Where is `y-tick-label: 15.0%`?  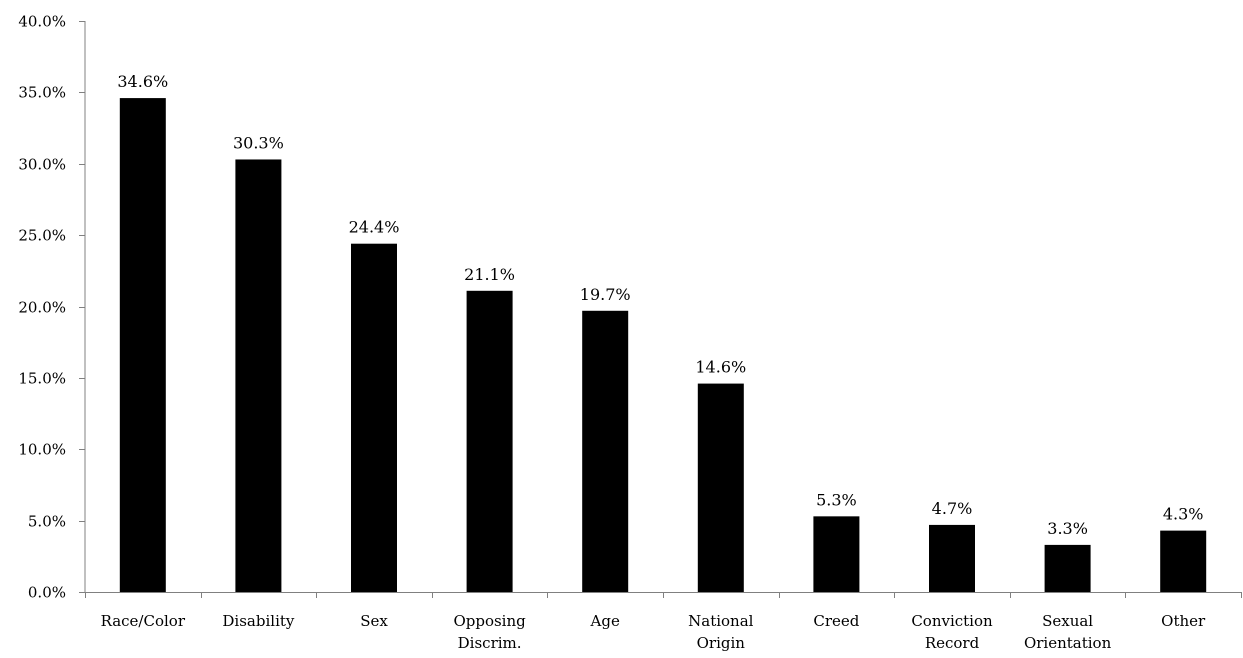 y-tick-label: 15.0% is located at coordinates (42, 379).